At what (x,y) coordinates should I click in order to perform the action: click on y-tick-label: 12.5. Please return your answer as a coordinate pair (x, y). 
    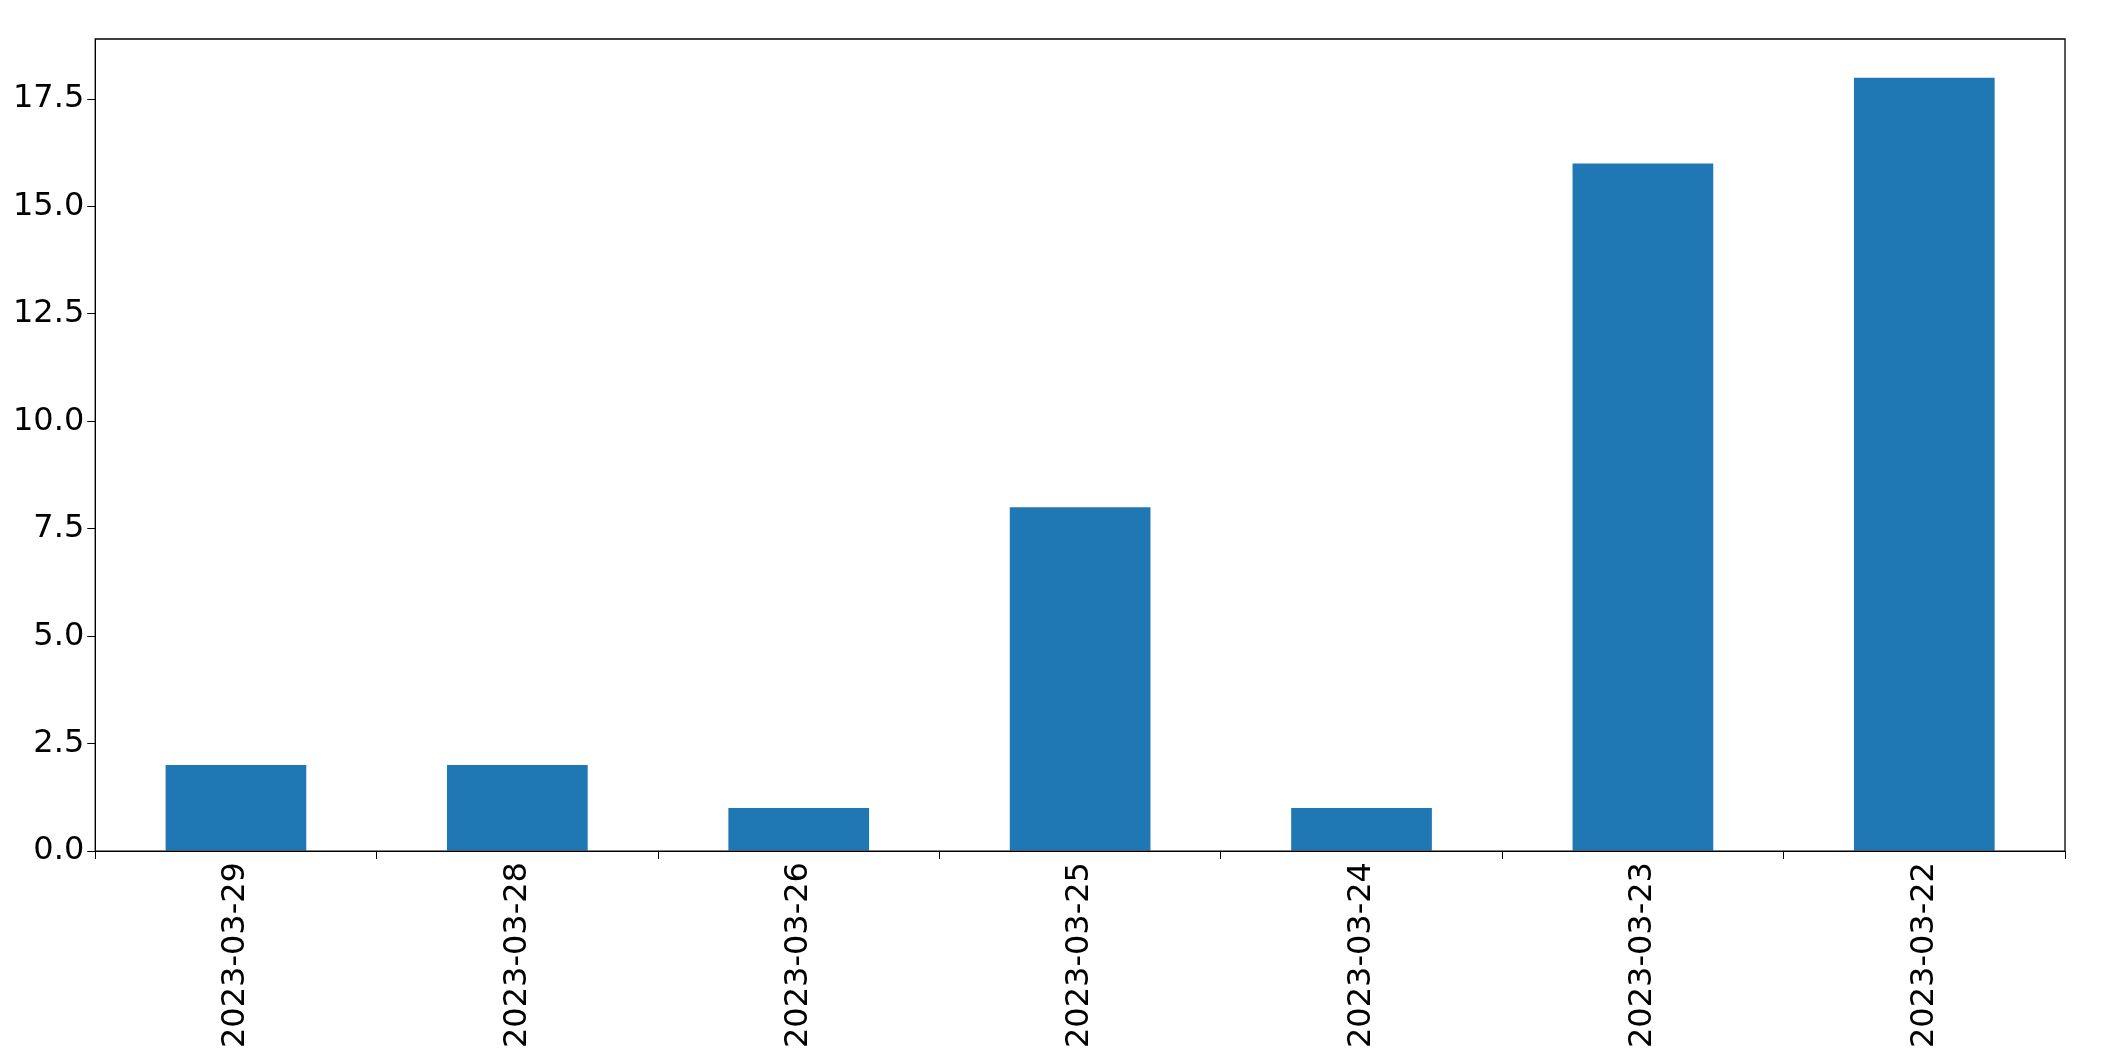
    Looking at the image, I should click on (49, 311).